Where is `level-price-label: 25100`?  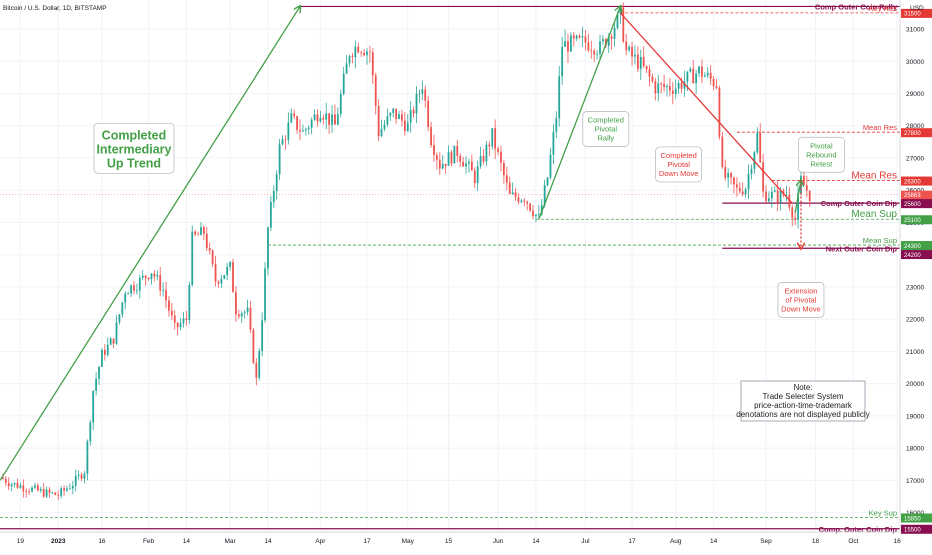
level-price-label: 25100 is located at coordinates (912, 221).